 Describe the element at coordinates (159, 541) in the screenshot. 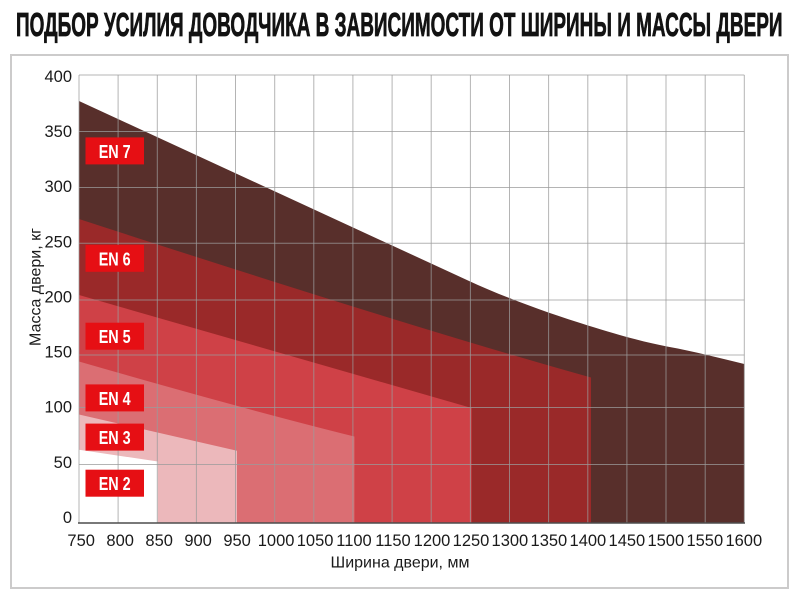

I see `svg-text: 850` at that location.